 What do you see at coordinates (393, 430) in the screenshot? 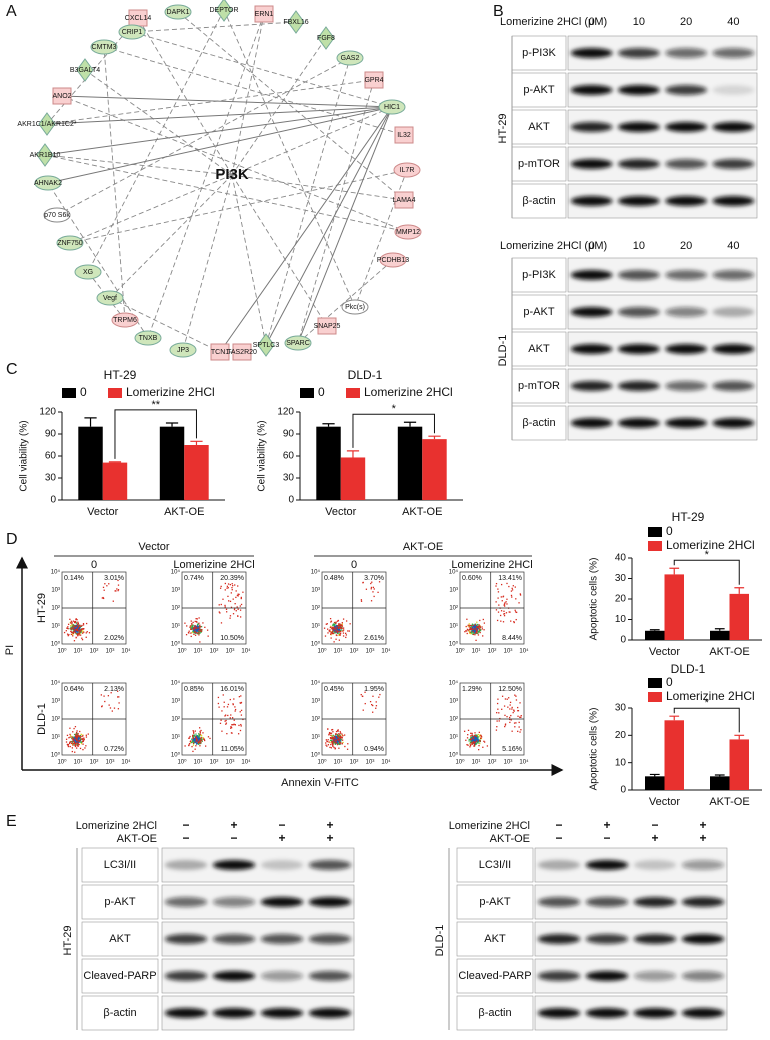
I see `significance-bracket` at bounding box center [393, 430].